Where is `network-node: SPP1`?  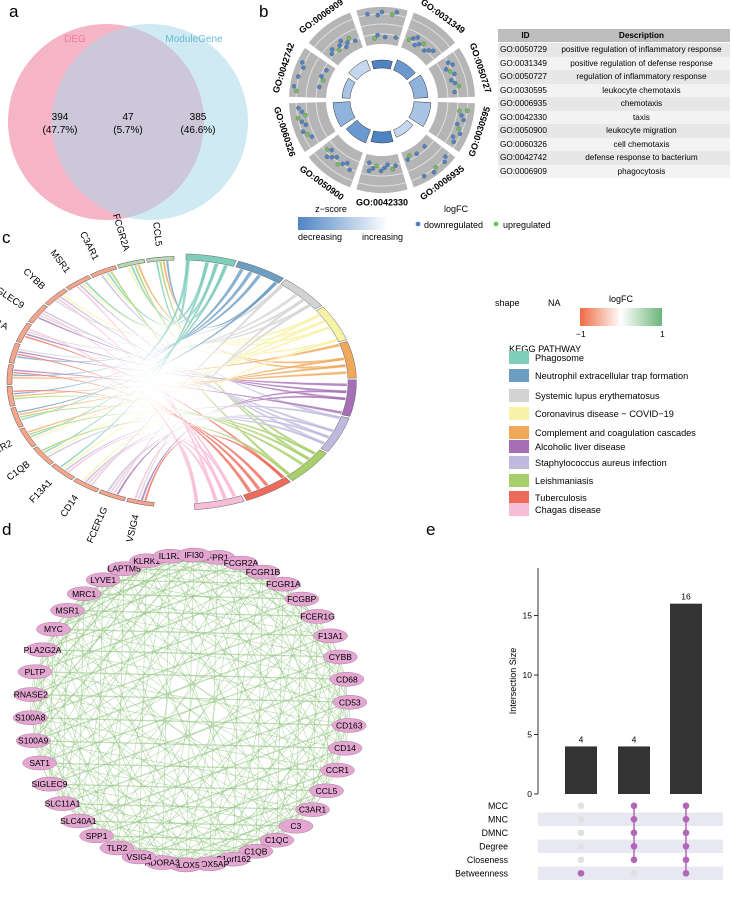
network-node: SPP1 is located at coordinates (96, 836).